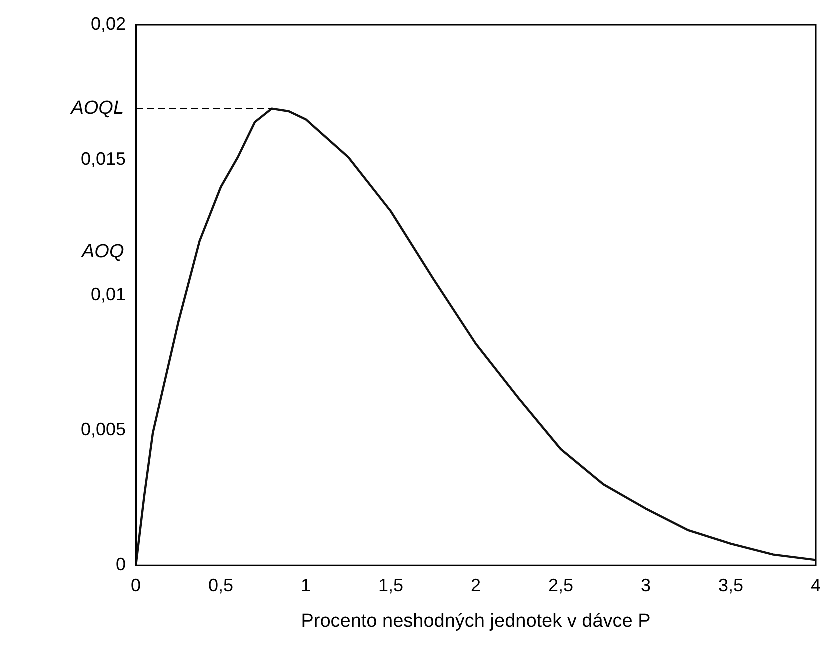 The height and width of the screenshot is (651, 824). I want to click on y-tick-label: 0,005, so click(103, 429).